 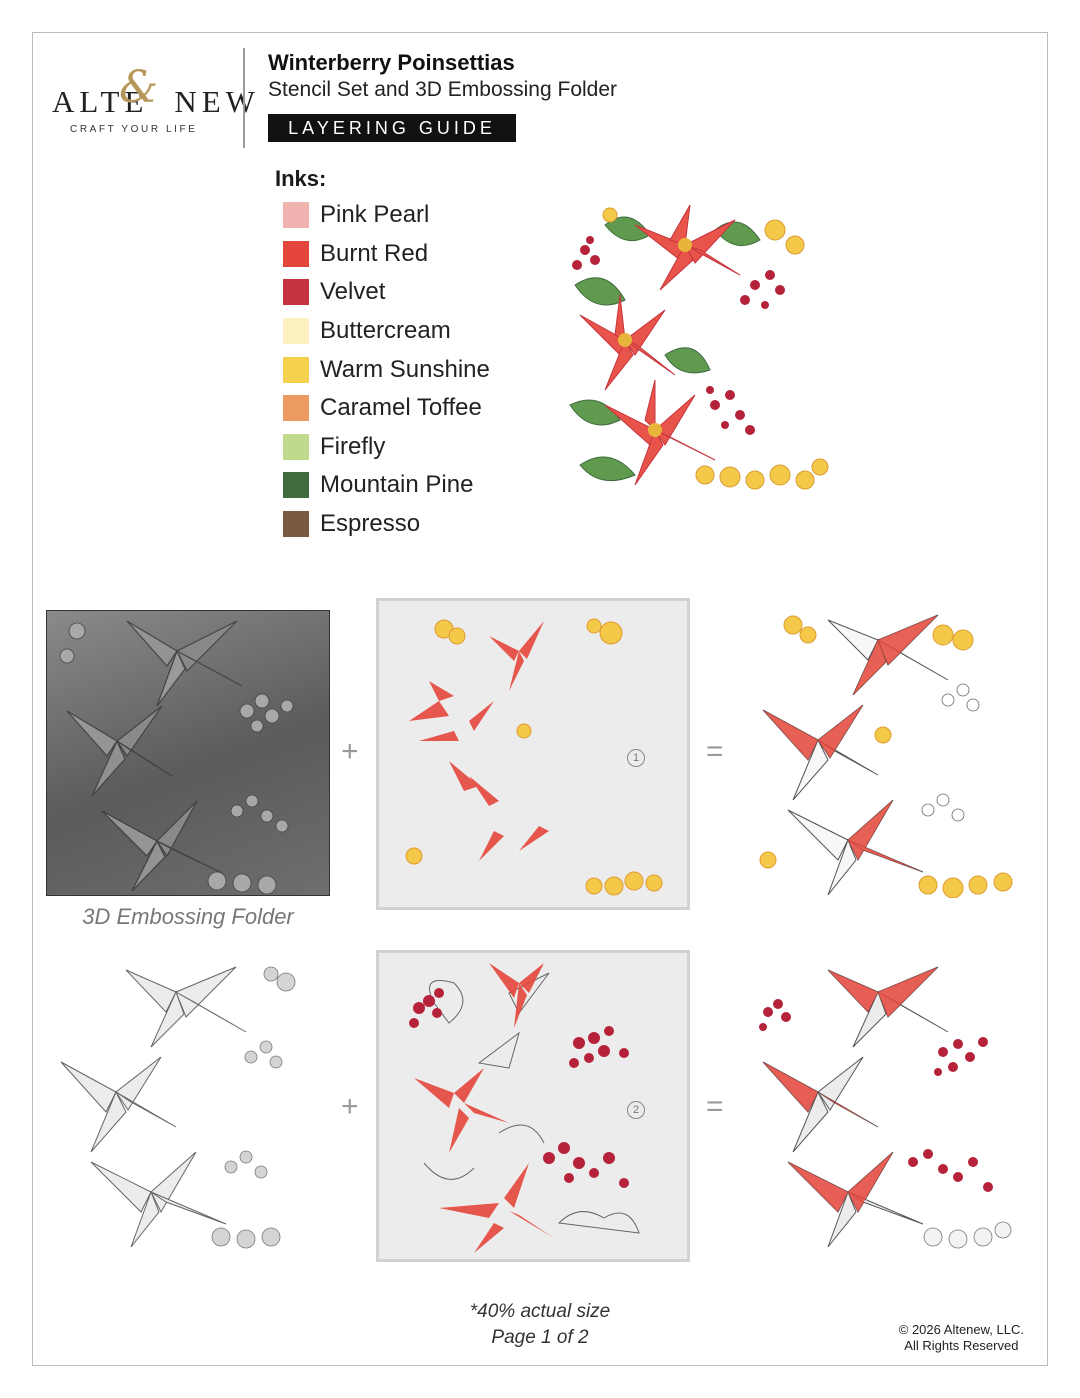 I want to click on ink-item: Velvet, so click(x=386, y=292).